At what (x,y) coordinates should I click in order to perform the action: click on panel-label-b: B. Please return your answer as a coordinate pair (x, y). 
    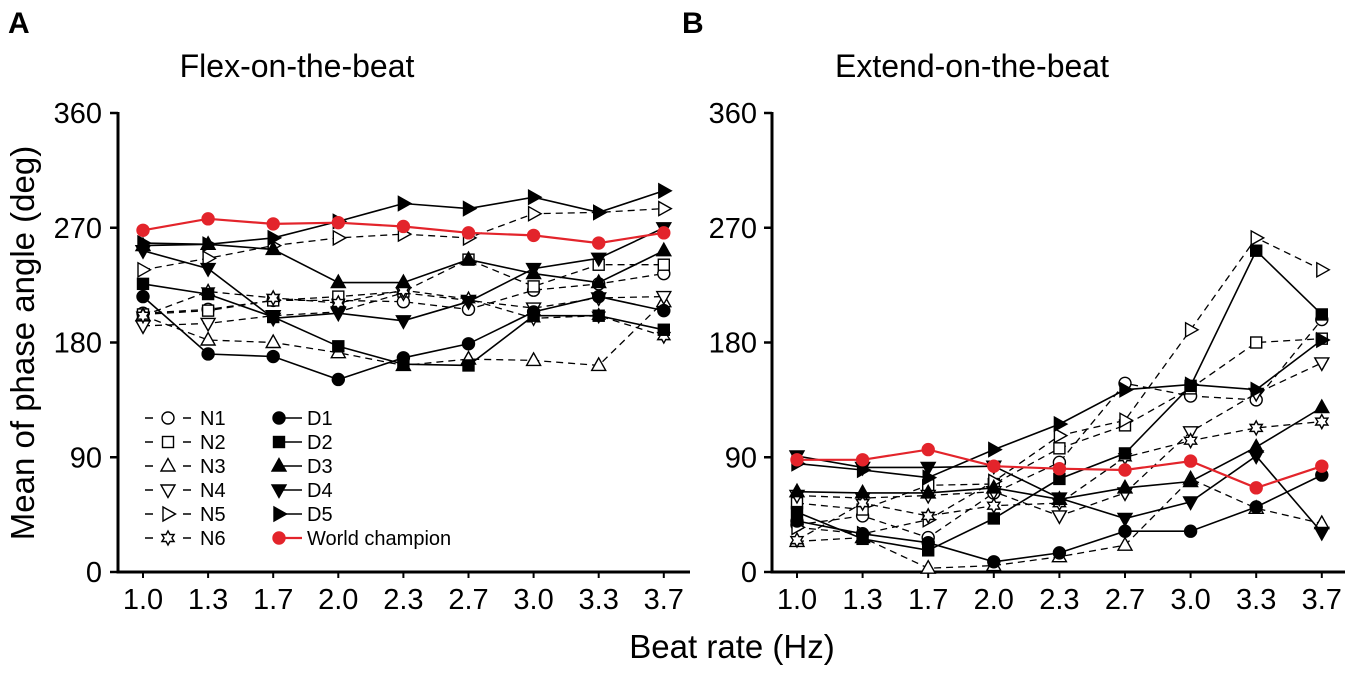
    Looking at the image, I should click on (693, 23).